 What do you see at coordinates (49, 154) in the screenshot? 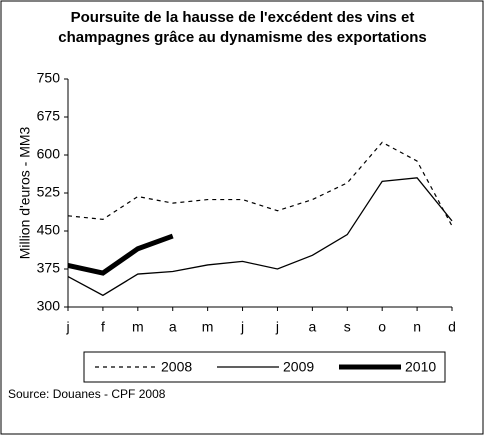
I see `y-tick-label: 600` at bounding box center [49, 154].